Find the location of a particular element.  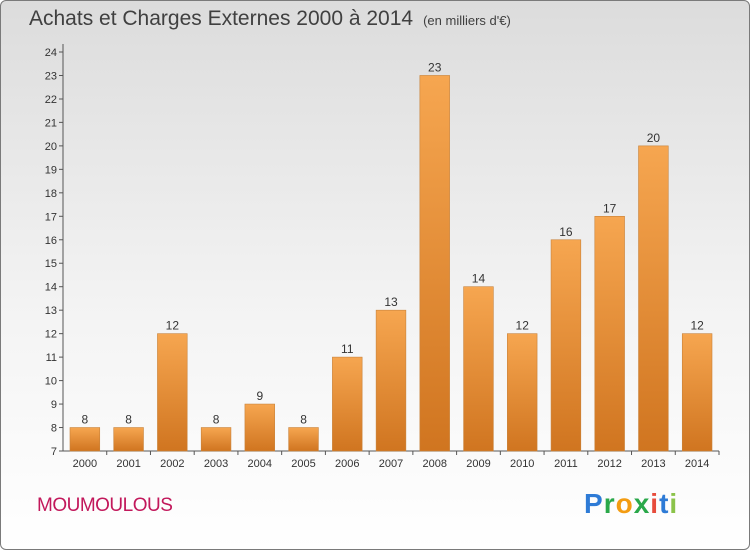

chart-subtitle: (en milliers d'€) is located at coordinates (467, 20).